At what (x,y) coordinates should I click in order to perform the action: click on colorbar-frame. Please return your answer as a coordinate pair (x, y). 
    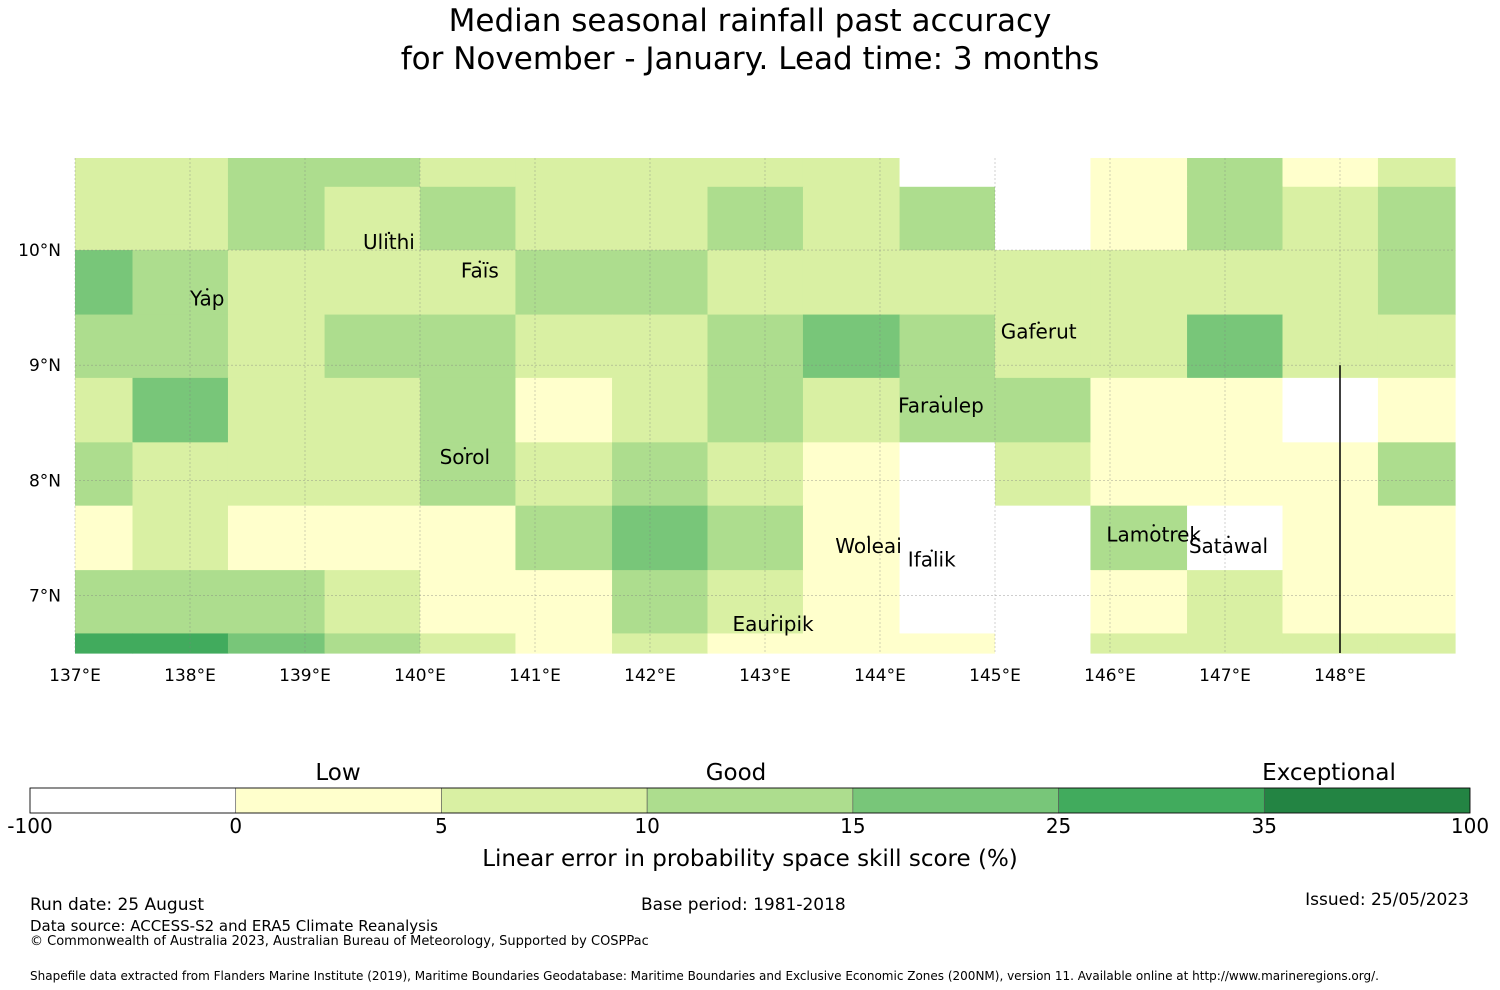
    Looking at the image, I should click on (750, 800).